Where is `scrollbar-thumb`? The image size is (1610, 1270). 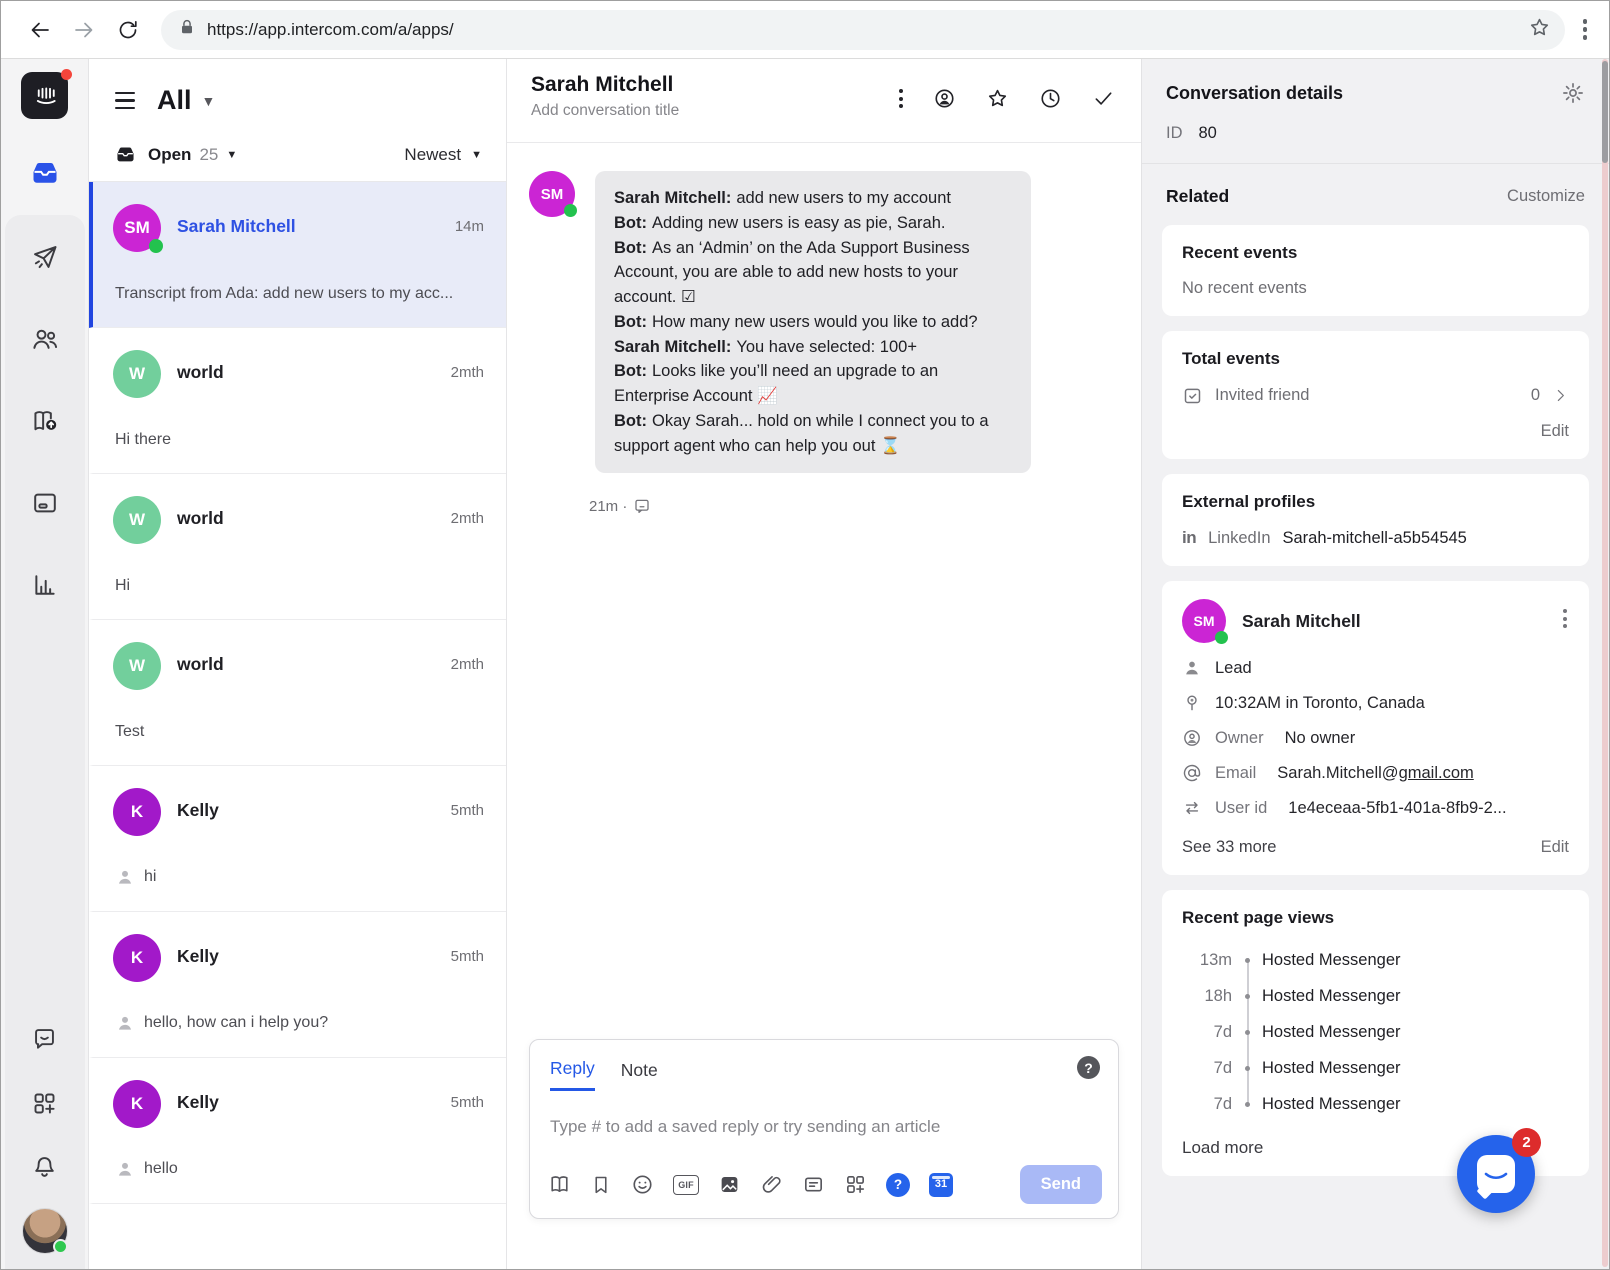 scrollbar-thumb is located at coordinates (1605, 112).